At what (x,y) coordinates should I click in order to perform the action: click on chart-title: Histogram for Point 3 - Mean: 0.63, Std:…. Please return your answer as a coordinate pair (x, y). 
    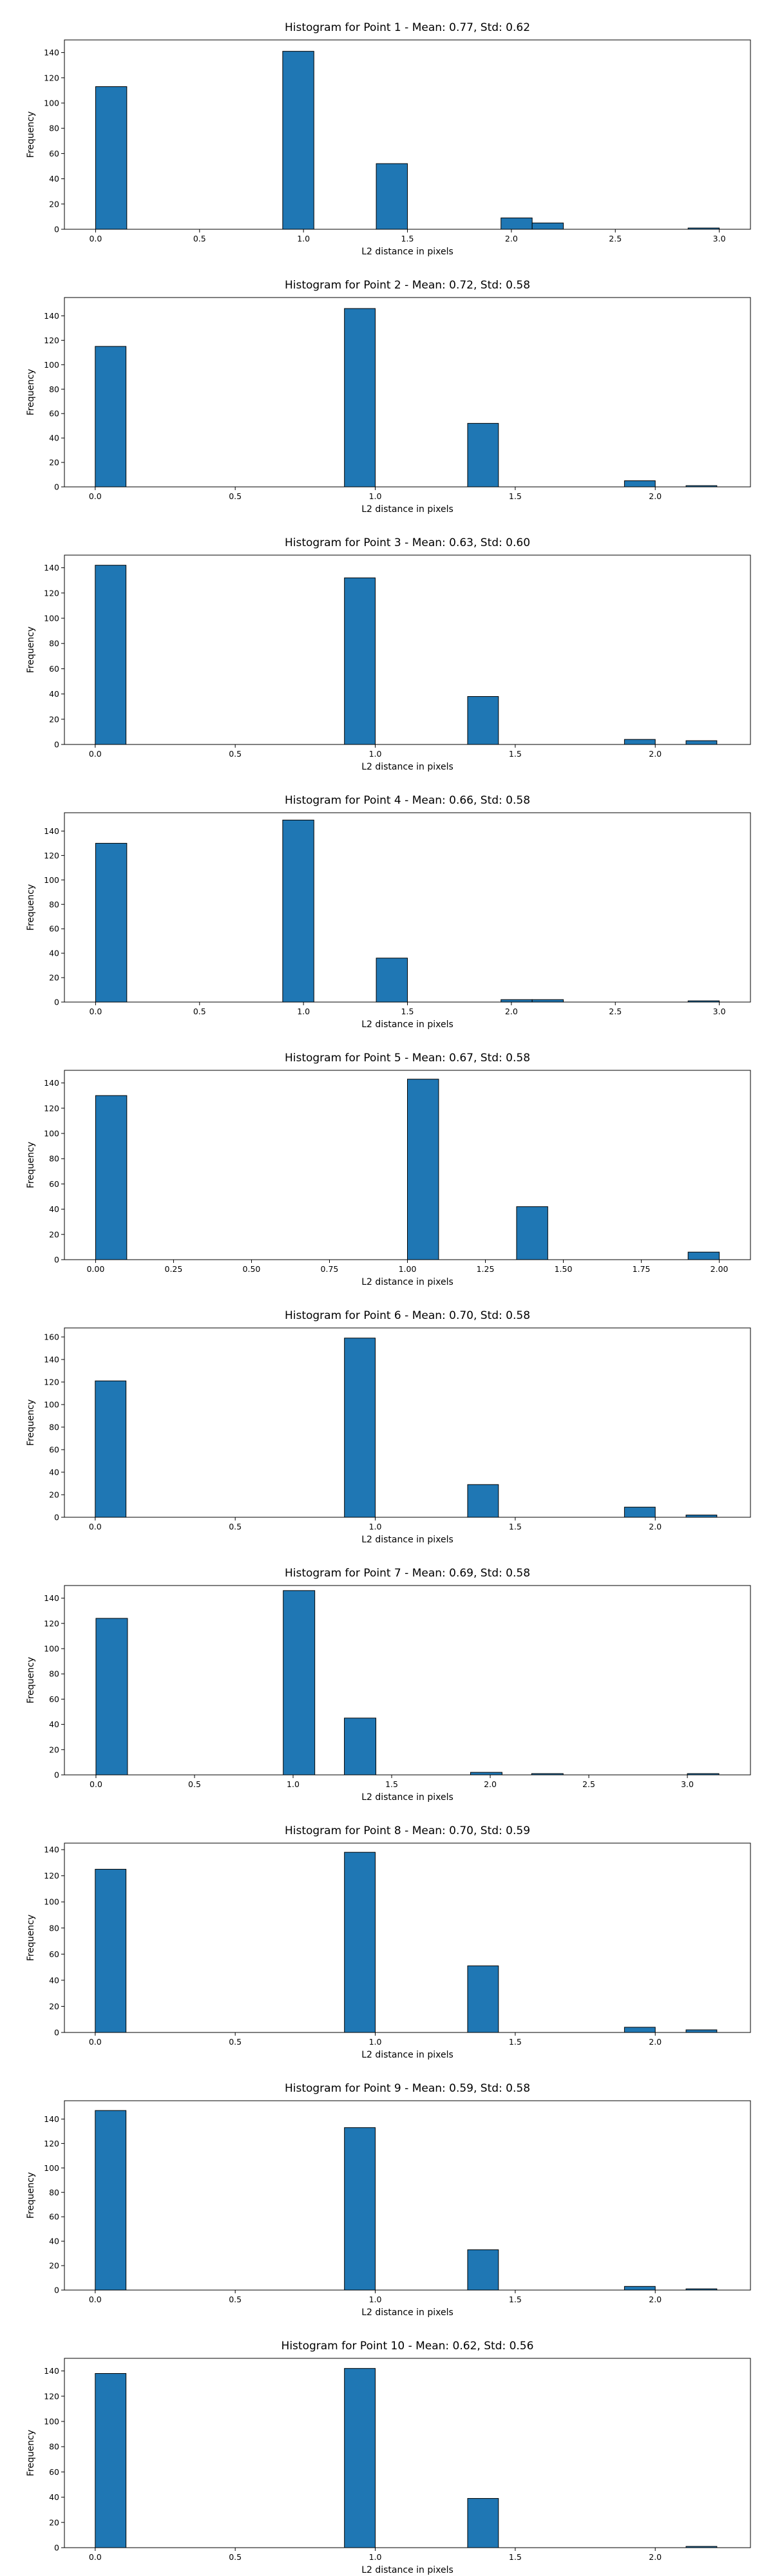
    Looking at the image, I should click on (407, 542).